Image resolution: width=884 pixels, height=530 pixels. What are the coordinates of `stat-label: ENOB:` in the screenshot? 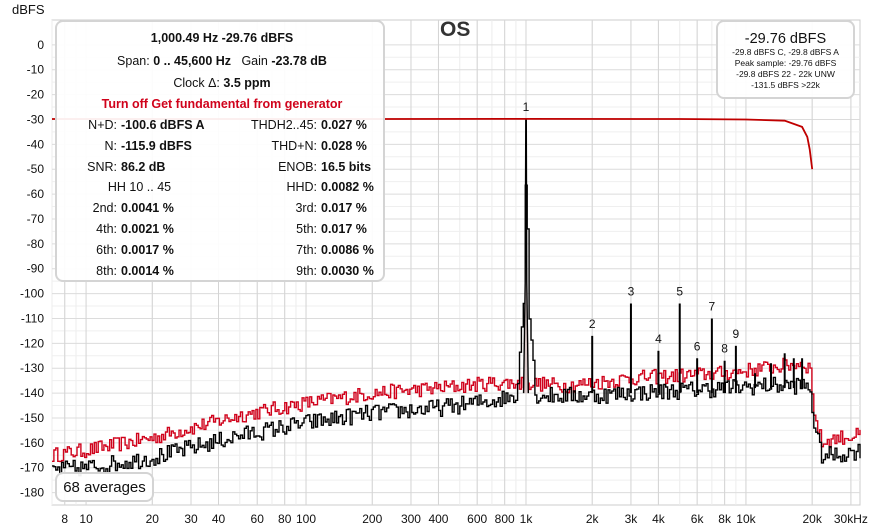 It's located at (297, 166).